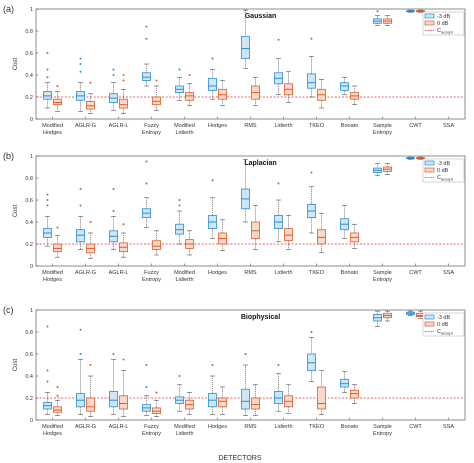 The width and height of the screenshot is (474, 463). I want to click on category-label: Fuzzy, so click(151, 126).